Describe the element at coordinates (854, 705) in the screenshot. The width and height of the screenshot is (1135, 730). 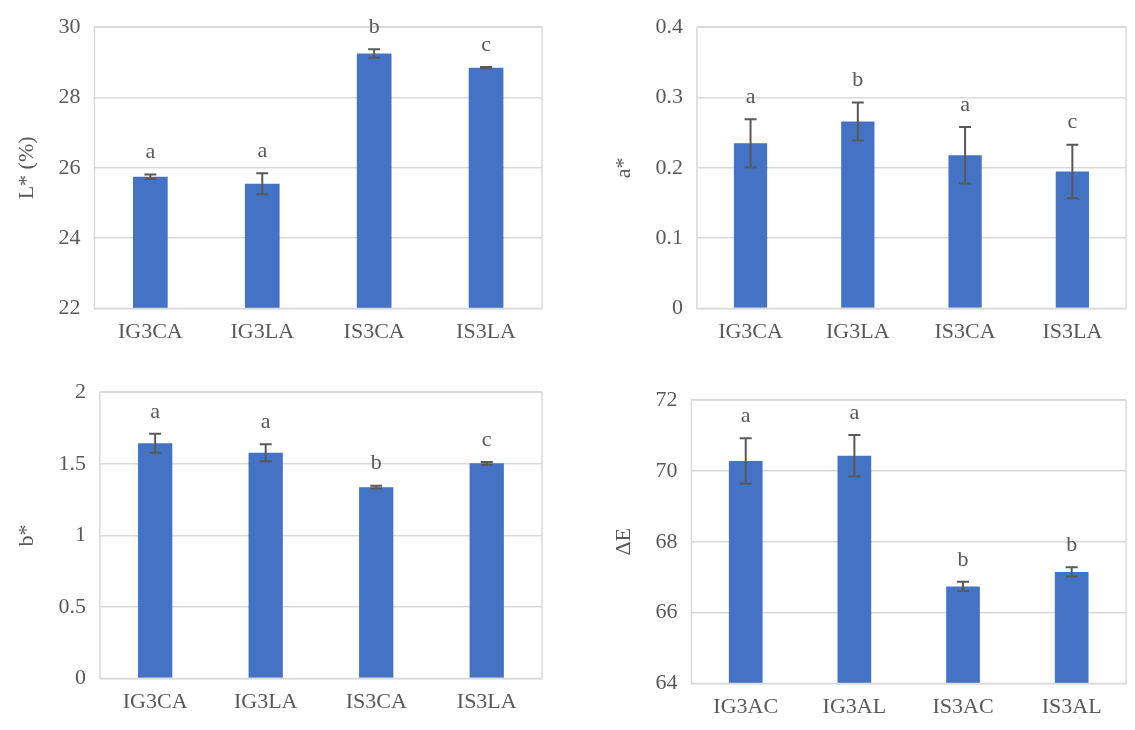
I see `x-tick-label: IG3AL` at that location.